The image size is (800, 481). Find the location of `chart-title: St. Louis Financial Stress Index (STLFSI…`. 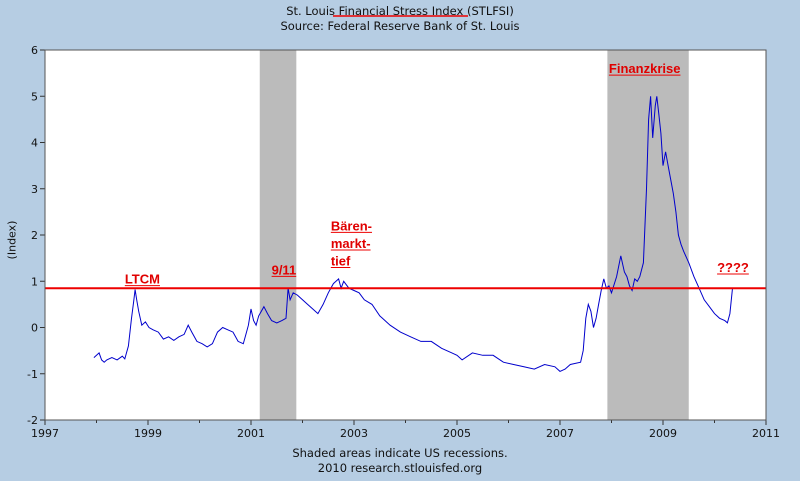

chart-title: St. Louis Financial Stress Index (STLFSI… is located at coordinates (400, 11).